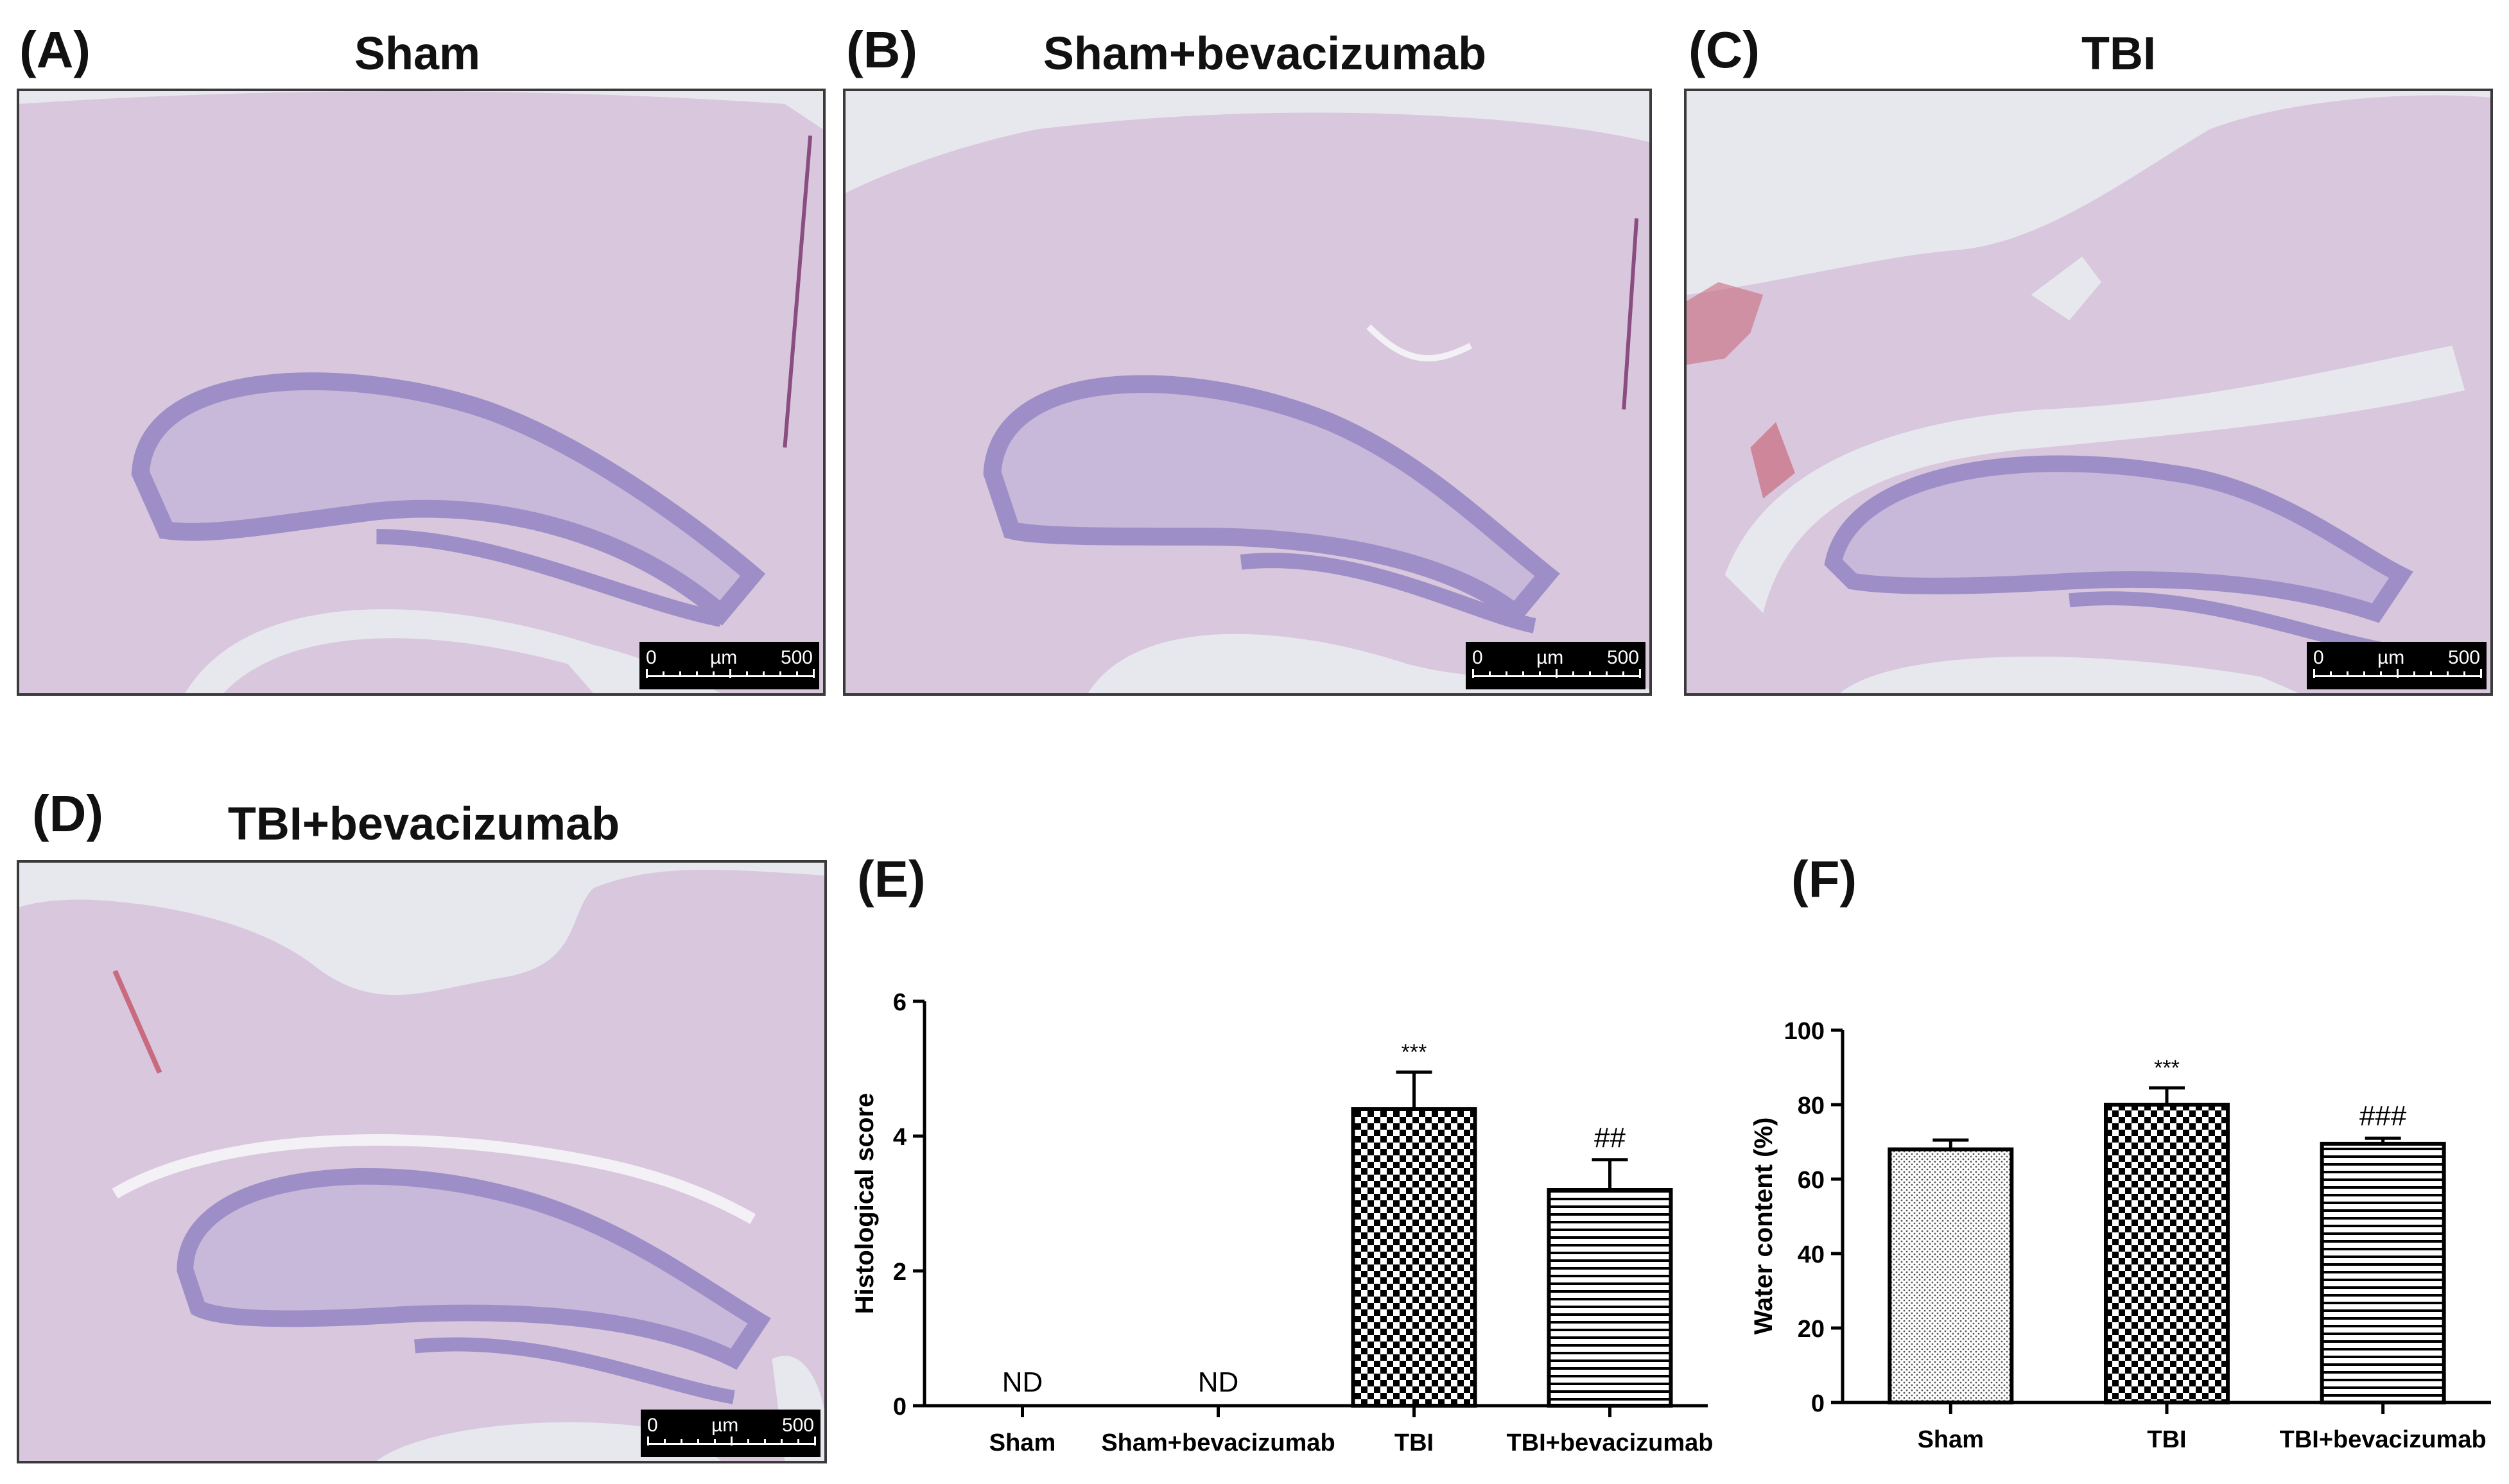 Image resolution: width=2509 pixels, height=1484 pixels. What do you see at coordinates (423, 824) in the screenshot?
I see `panel-title-d: TBI+bevacizumab` at bounding box center [423, 824].